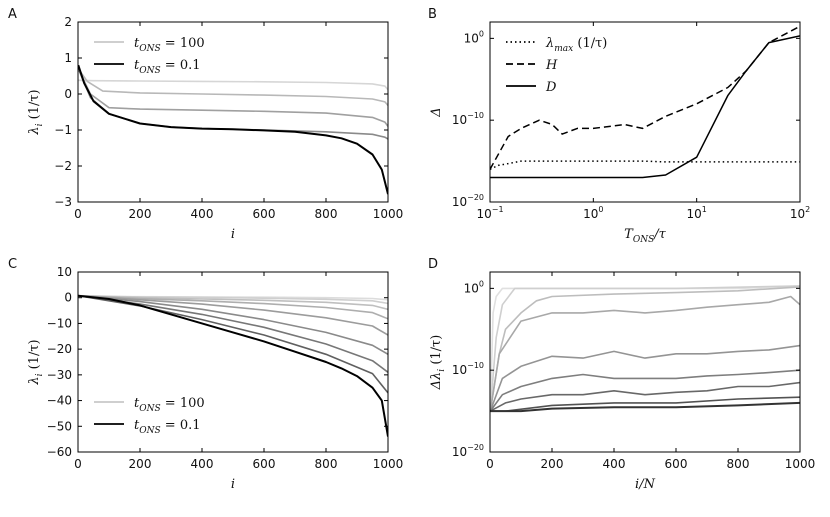  I want to click on legend-label: D, so click(551, 87).